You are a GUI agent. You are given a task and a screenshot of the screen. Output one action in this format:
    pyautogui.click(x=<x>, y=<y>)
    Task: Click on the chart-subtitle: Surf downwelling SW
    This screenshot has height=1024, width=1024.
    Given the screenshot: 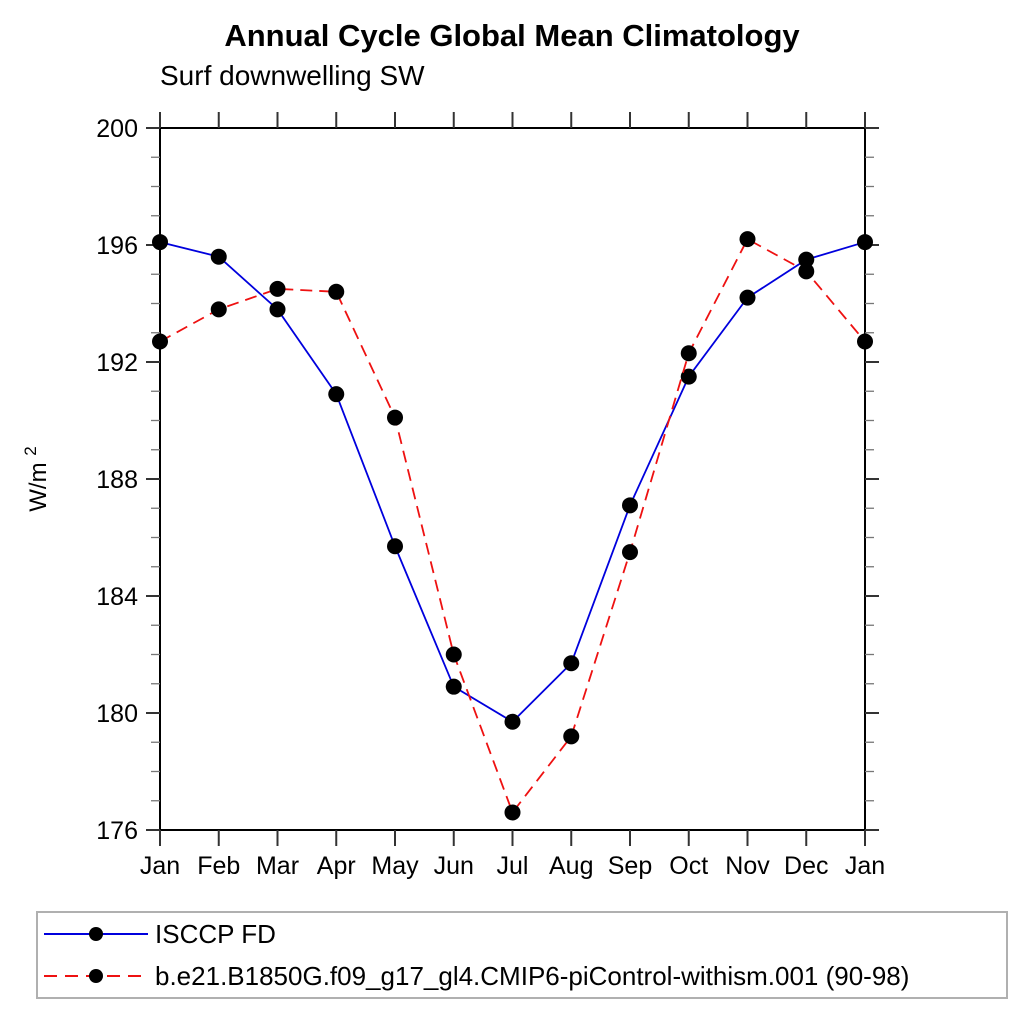 What is the action you would take?
    pyautogui.click(x=292, y=75)
    